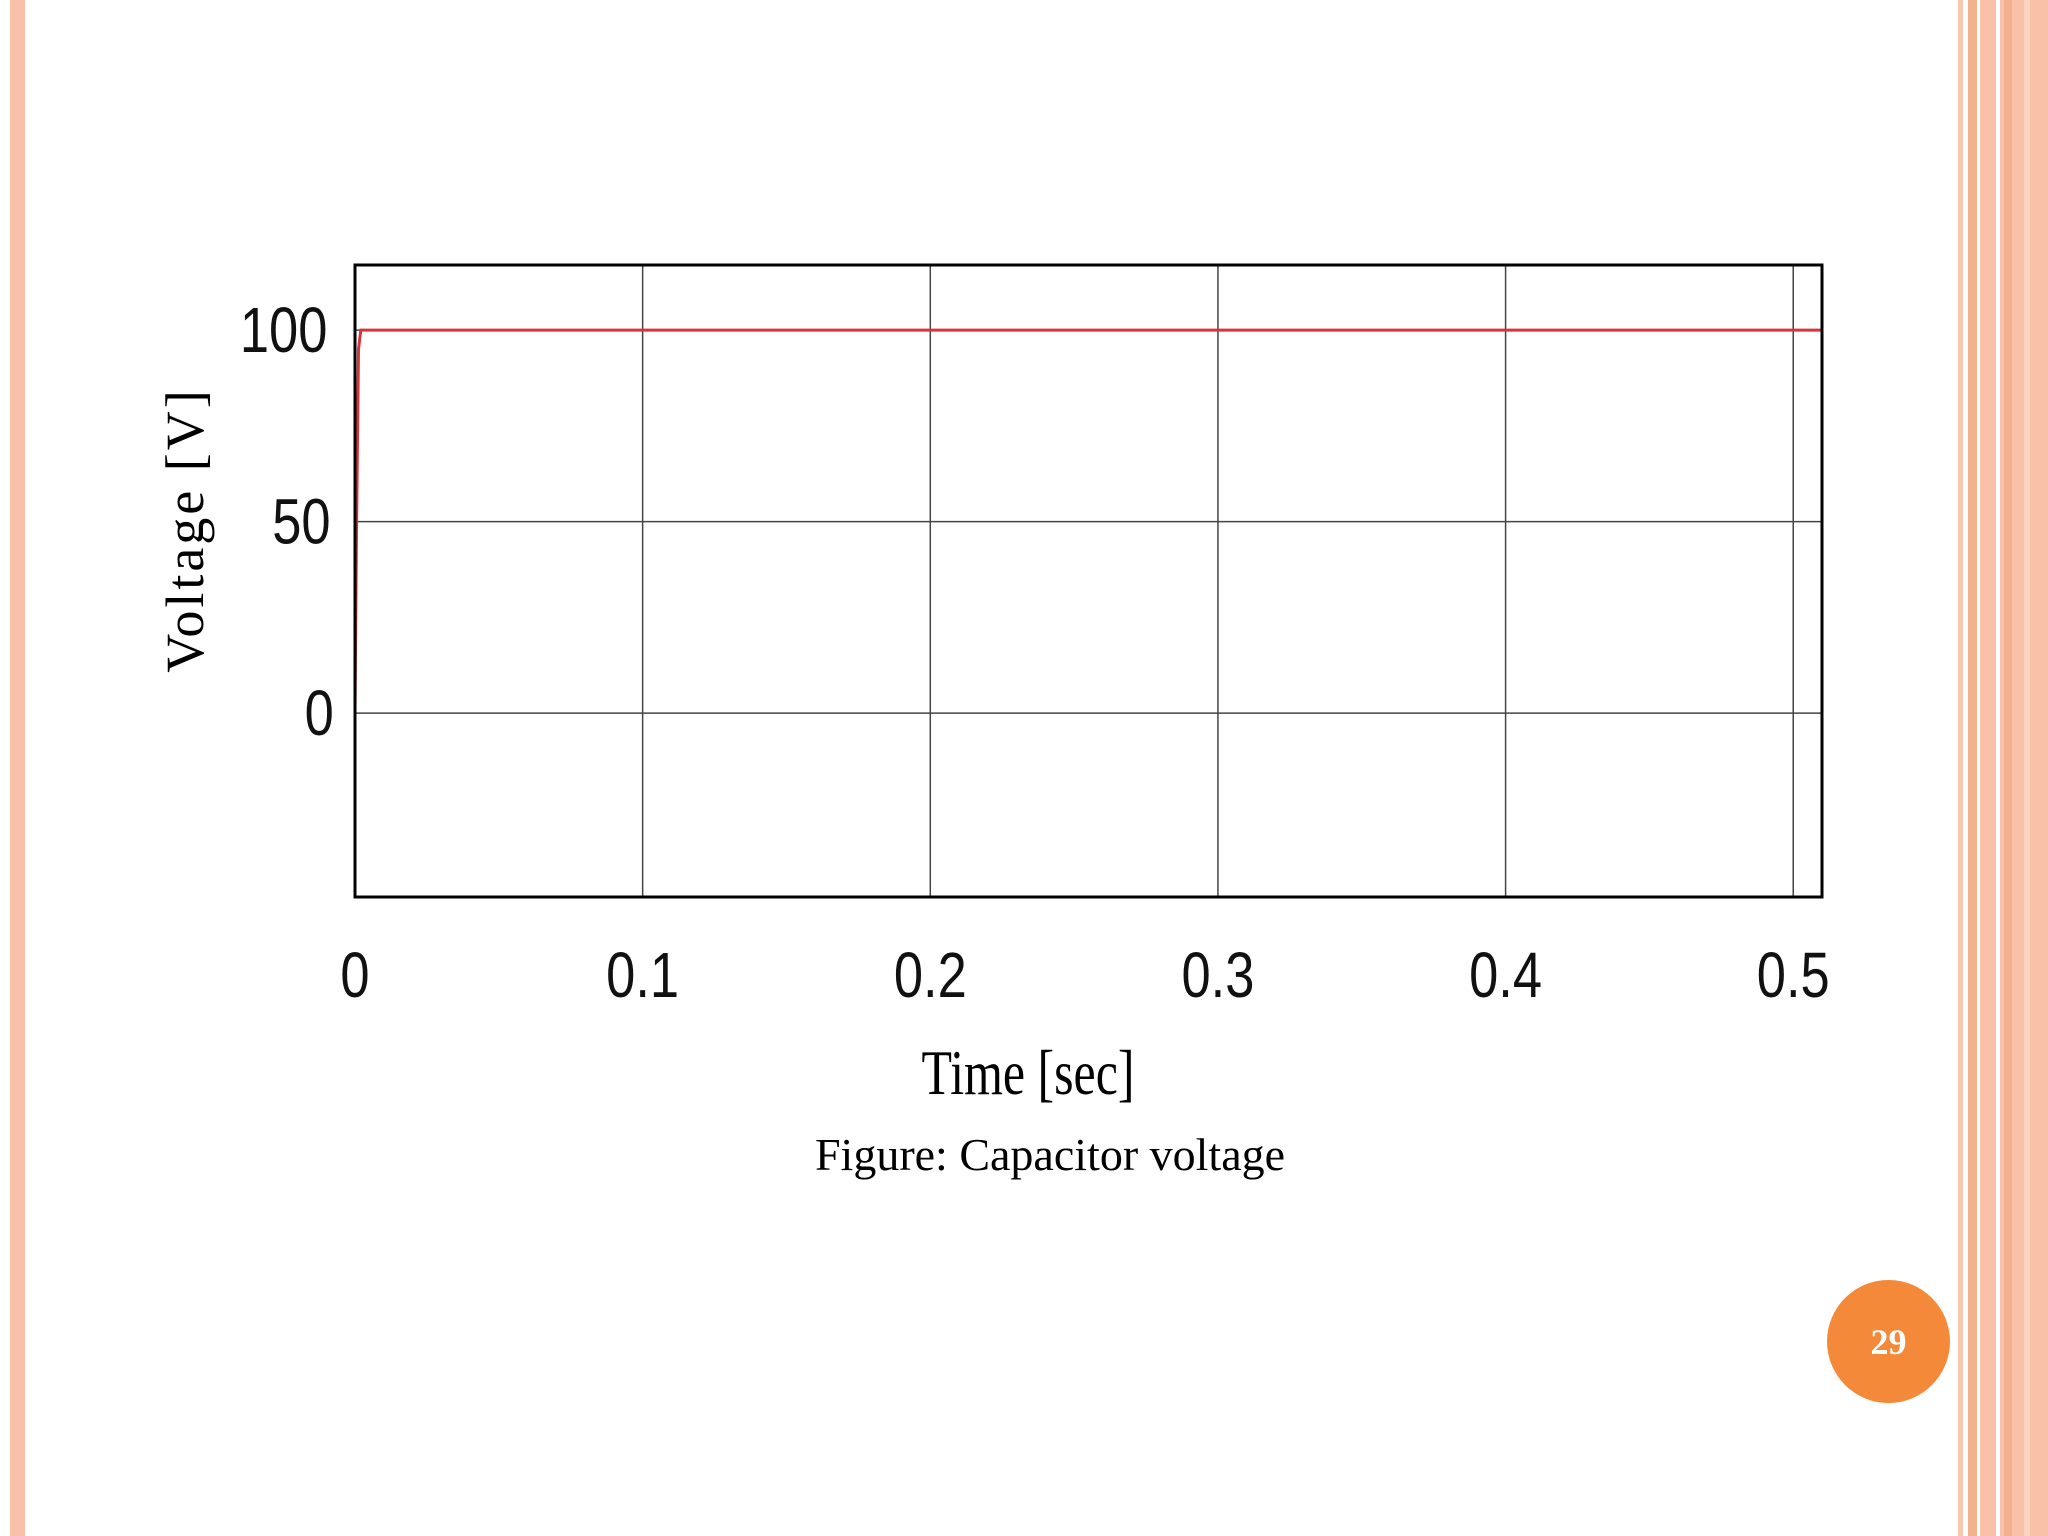 The image size is (2048, 1536). What do you see at coordinates (1050, 1154) in the screenshot?
I see `figure-caption: Figure: Capacitor voltage` at bounding box center [1050, 1154].